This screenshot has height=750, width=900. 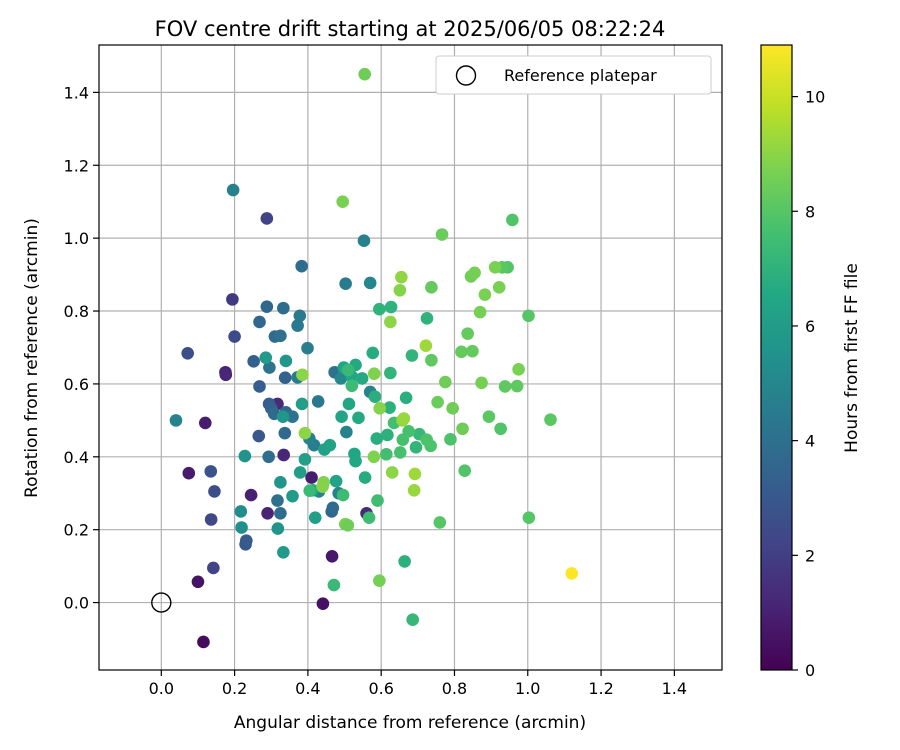 I want to click on x-tick-label: 1.0, so click(x=527, y=688).